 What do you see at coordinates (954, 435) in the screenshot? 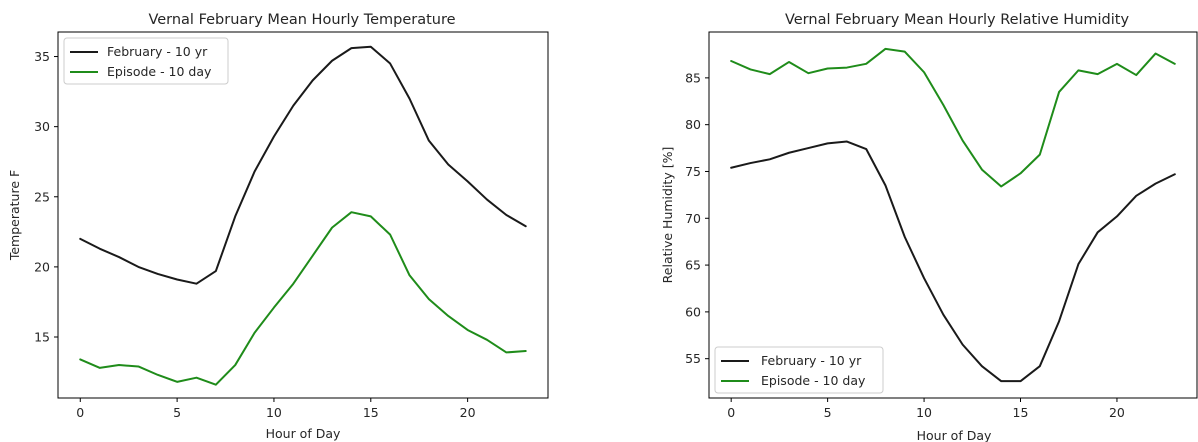
I see `humidity-x-axis-label: Hour of Day` at bounding box center [954, 435].